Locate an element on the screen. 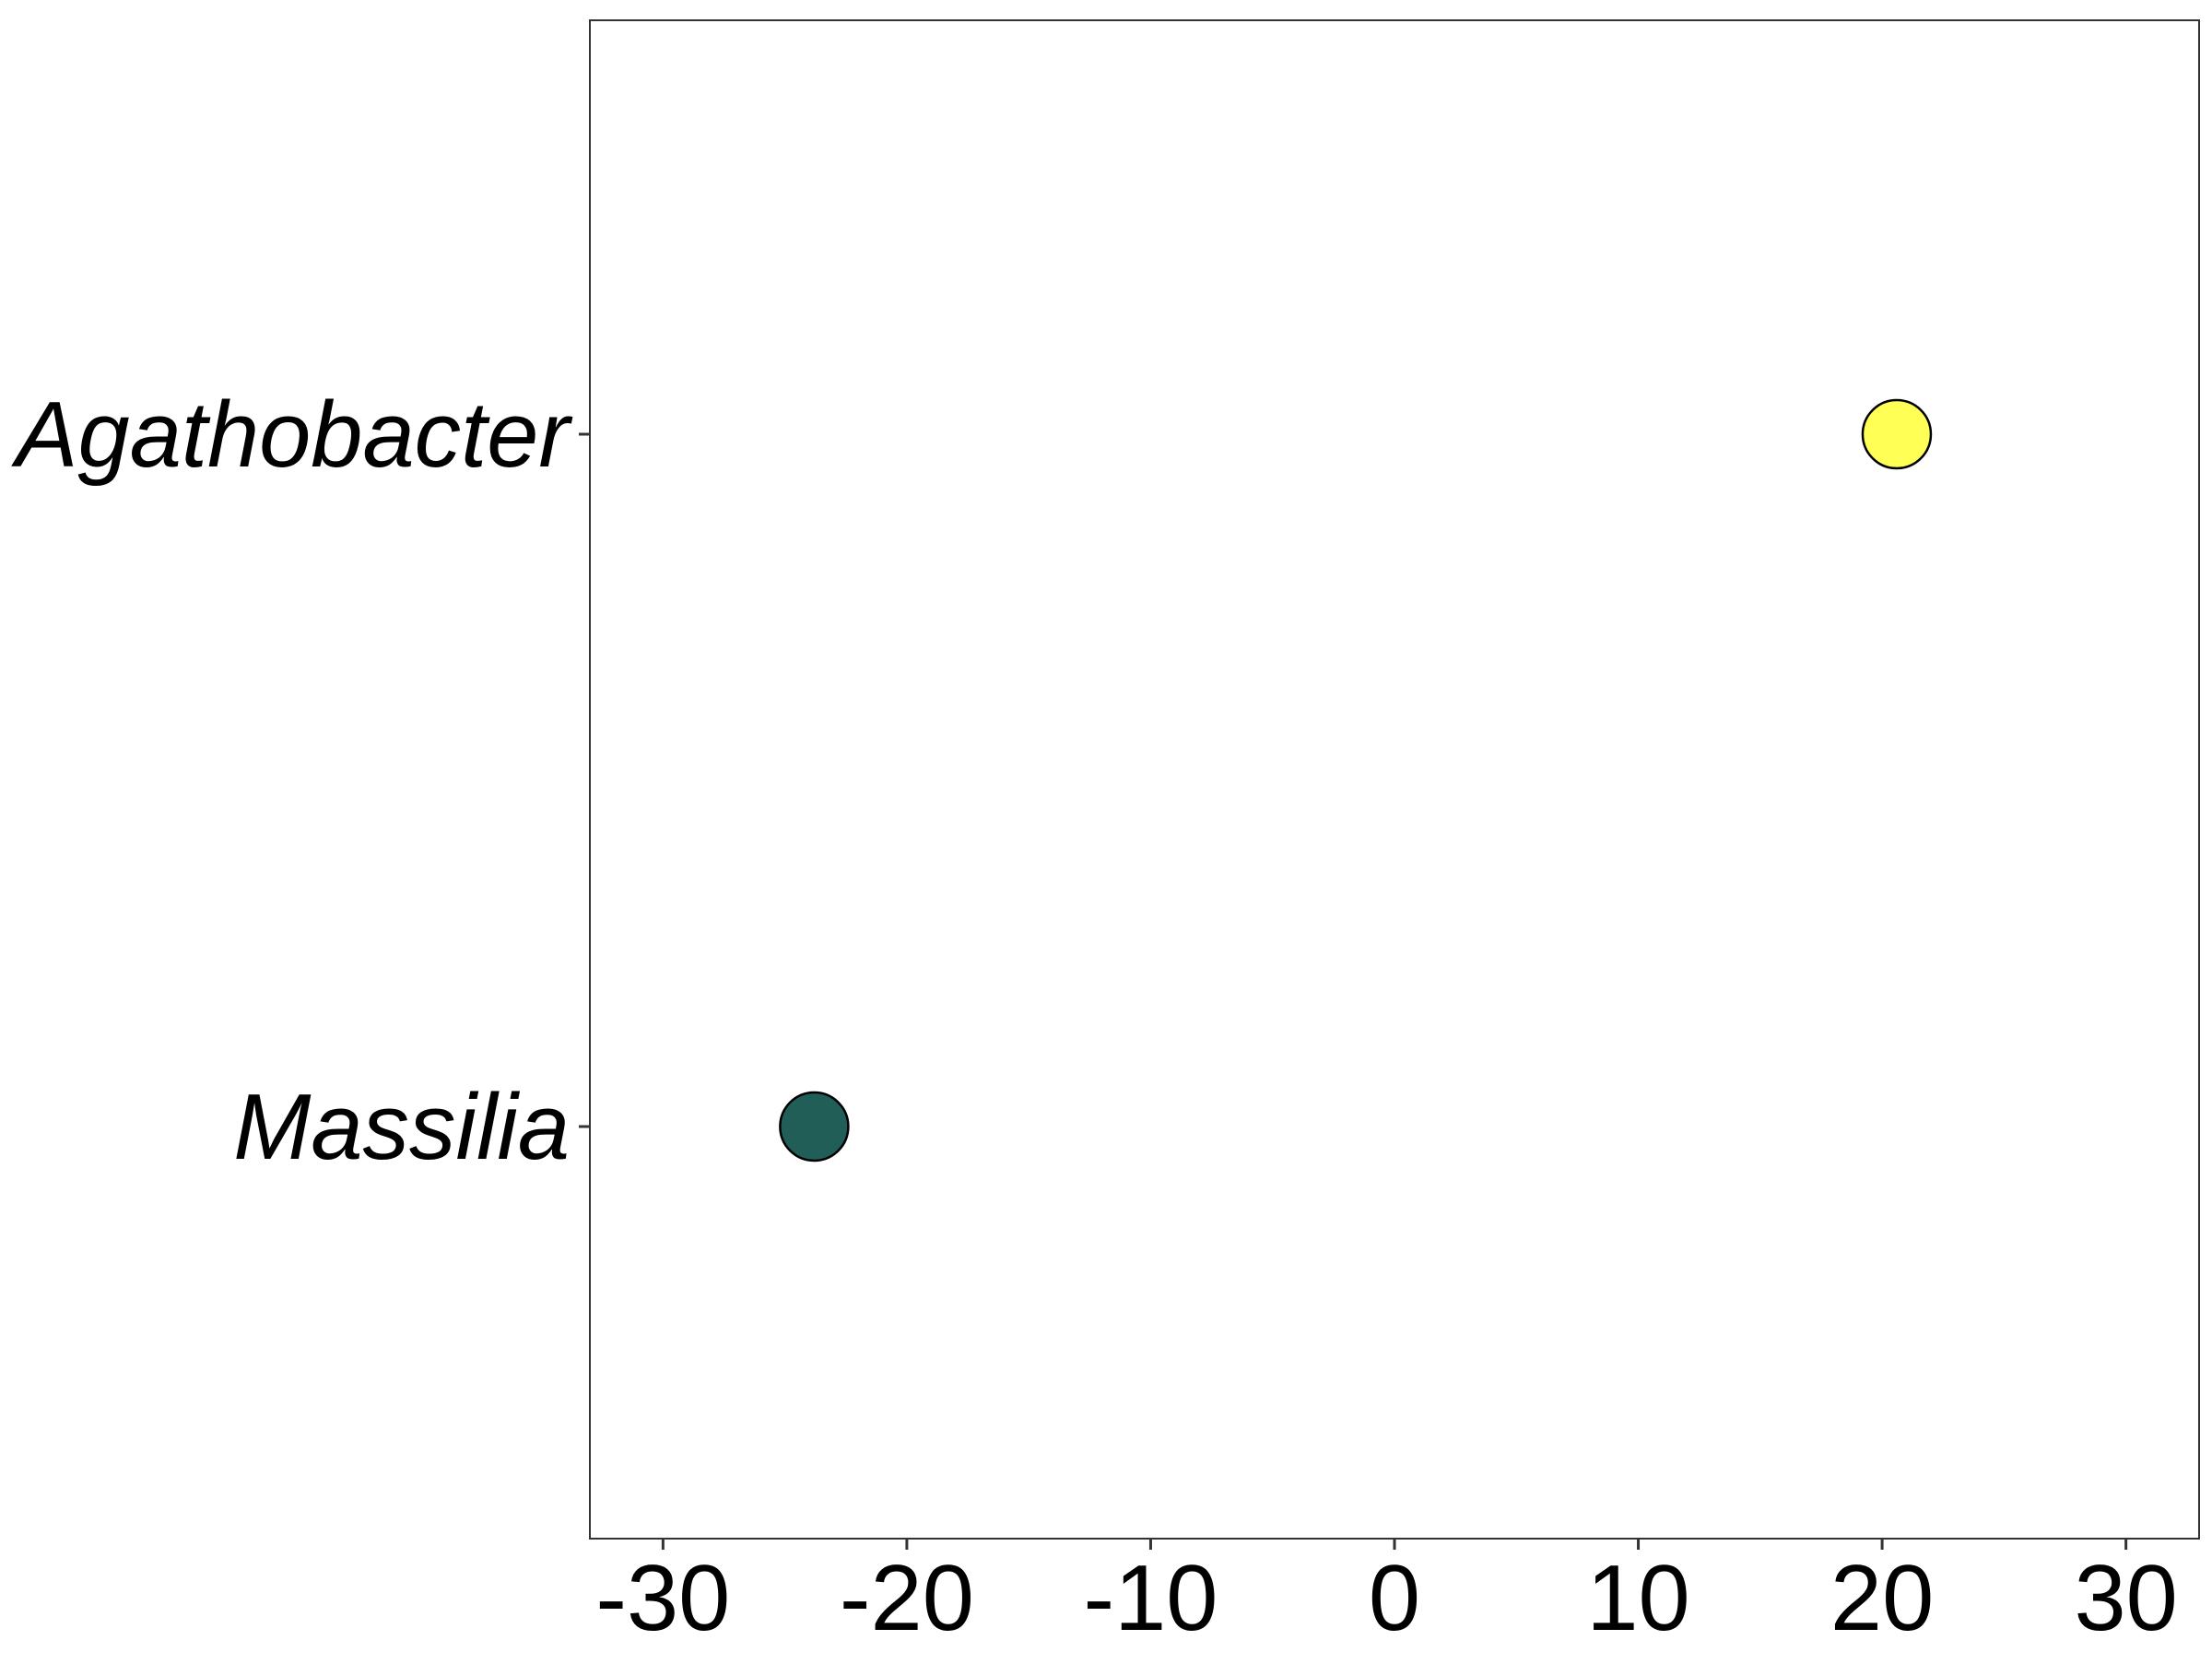  x-tick-label: 0 is located at coordinates (1394, 1598).